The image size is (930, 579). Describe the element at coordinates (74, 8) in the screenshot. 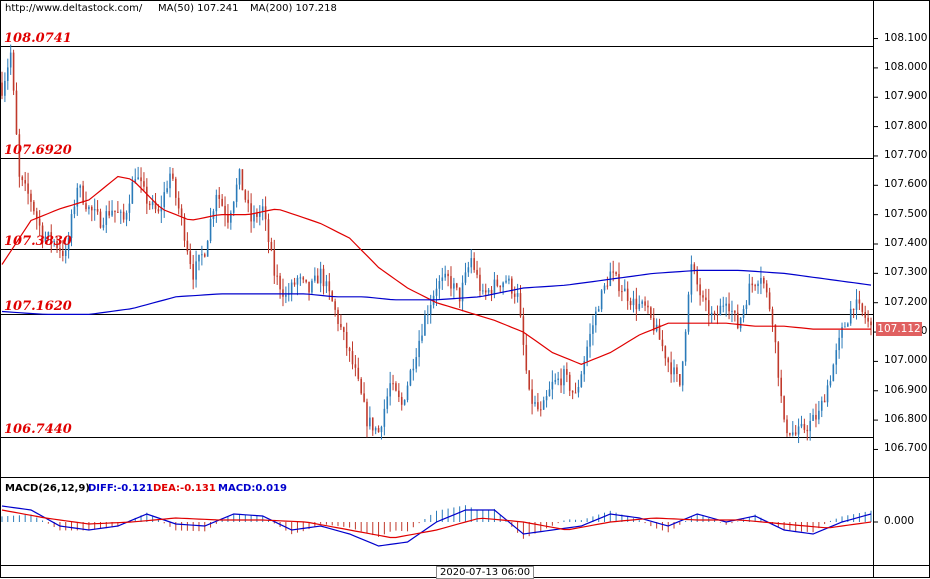

I see `site-url: http://www.deltastock.com/` at that location.